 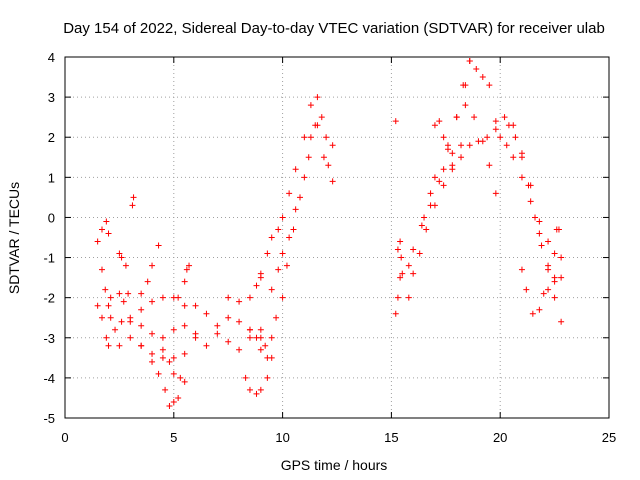 What do you see at coordinates (609, 437) in the screenshot?
I see `x-tick-label: 25` at bounding box center [609, 437].